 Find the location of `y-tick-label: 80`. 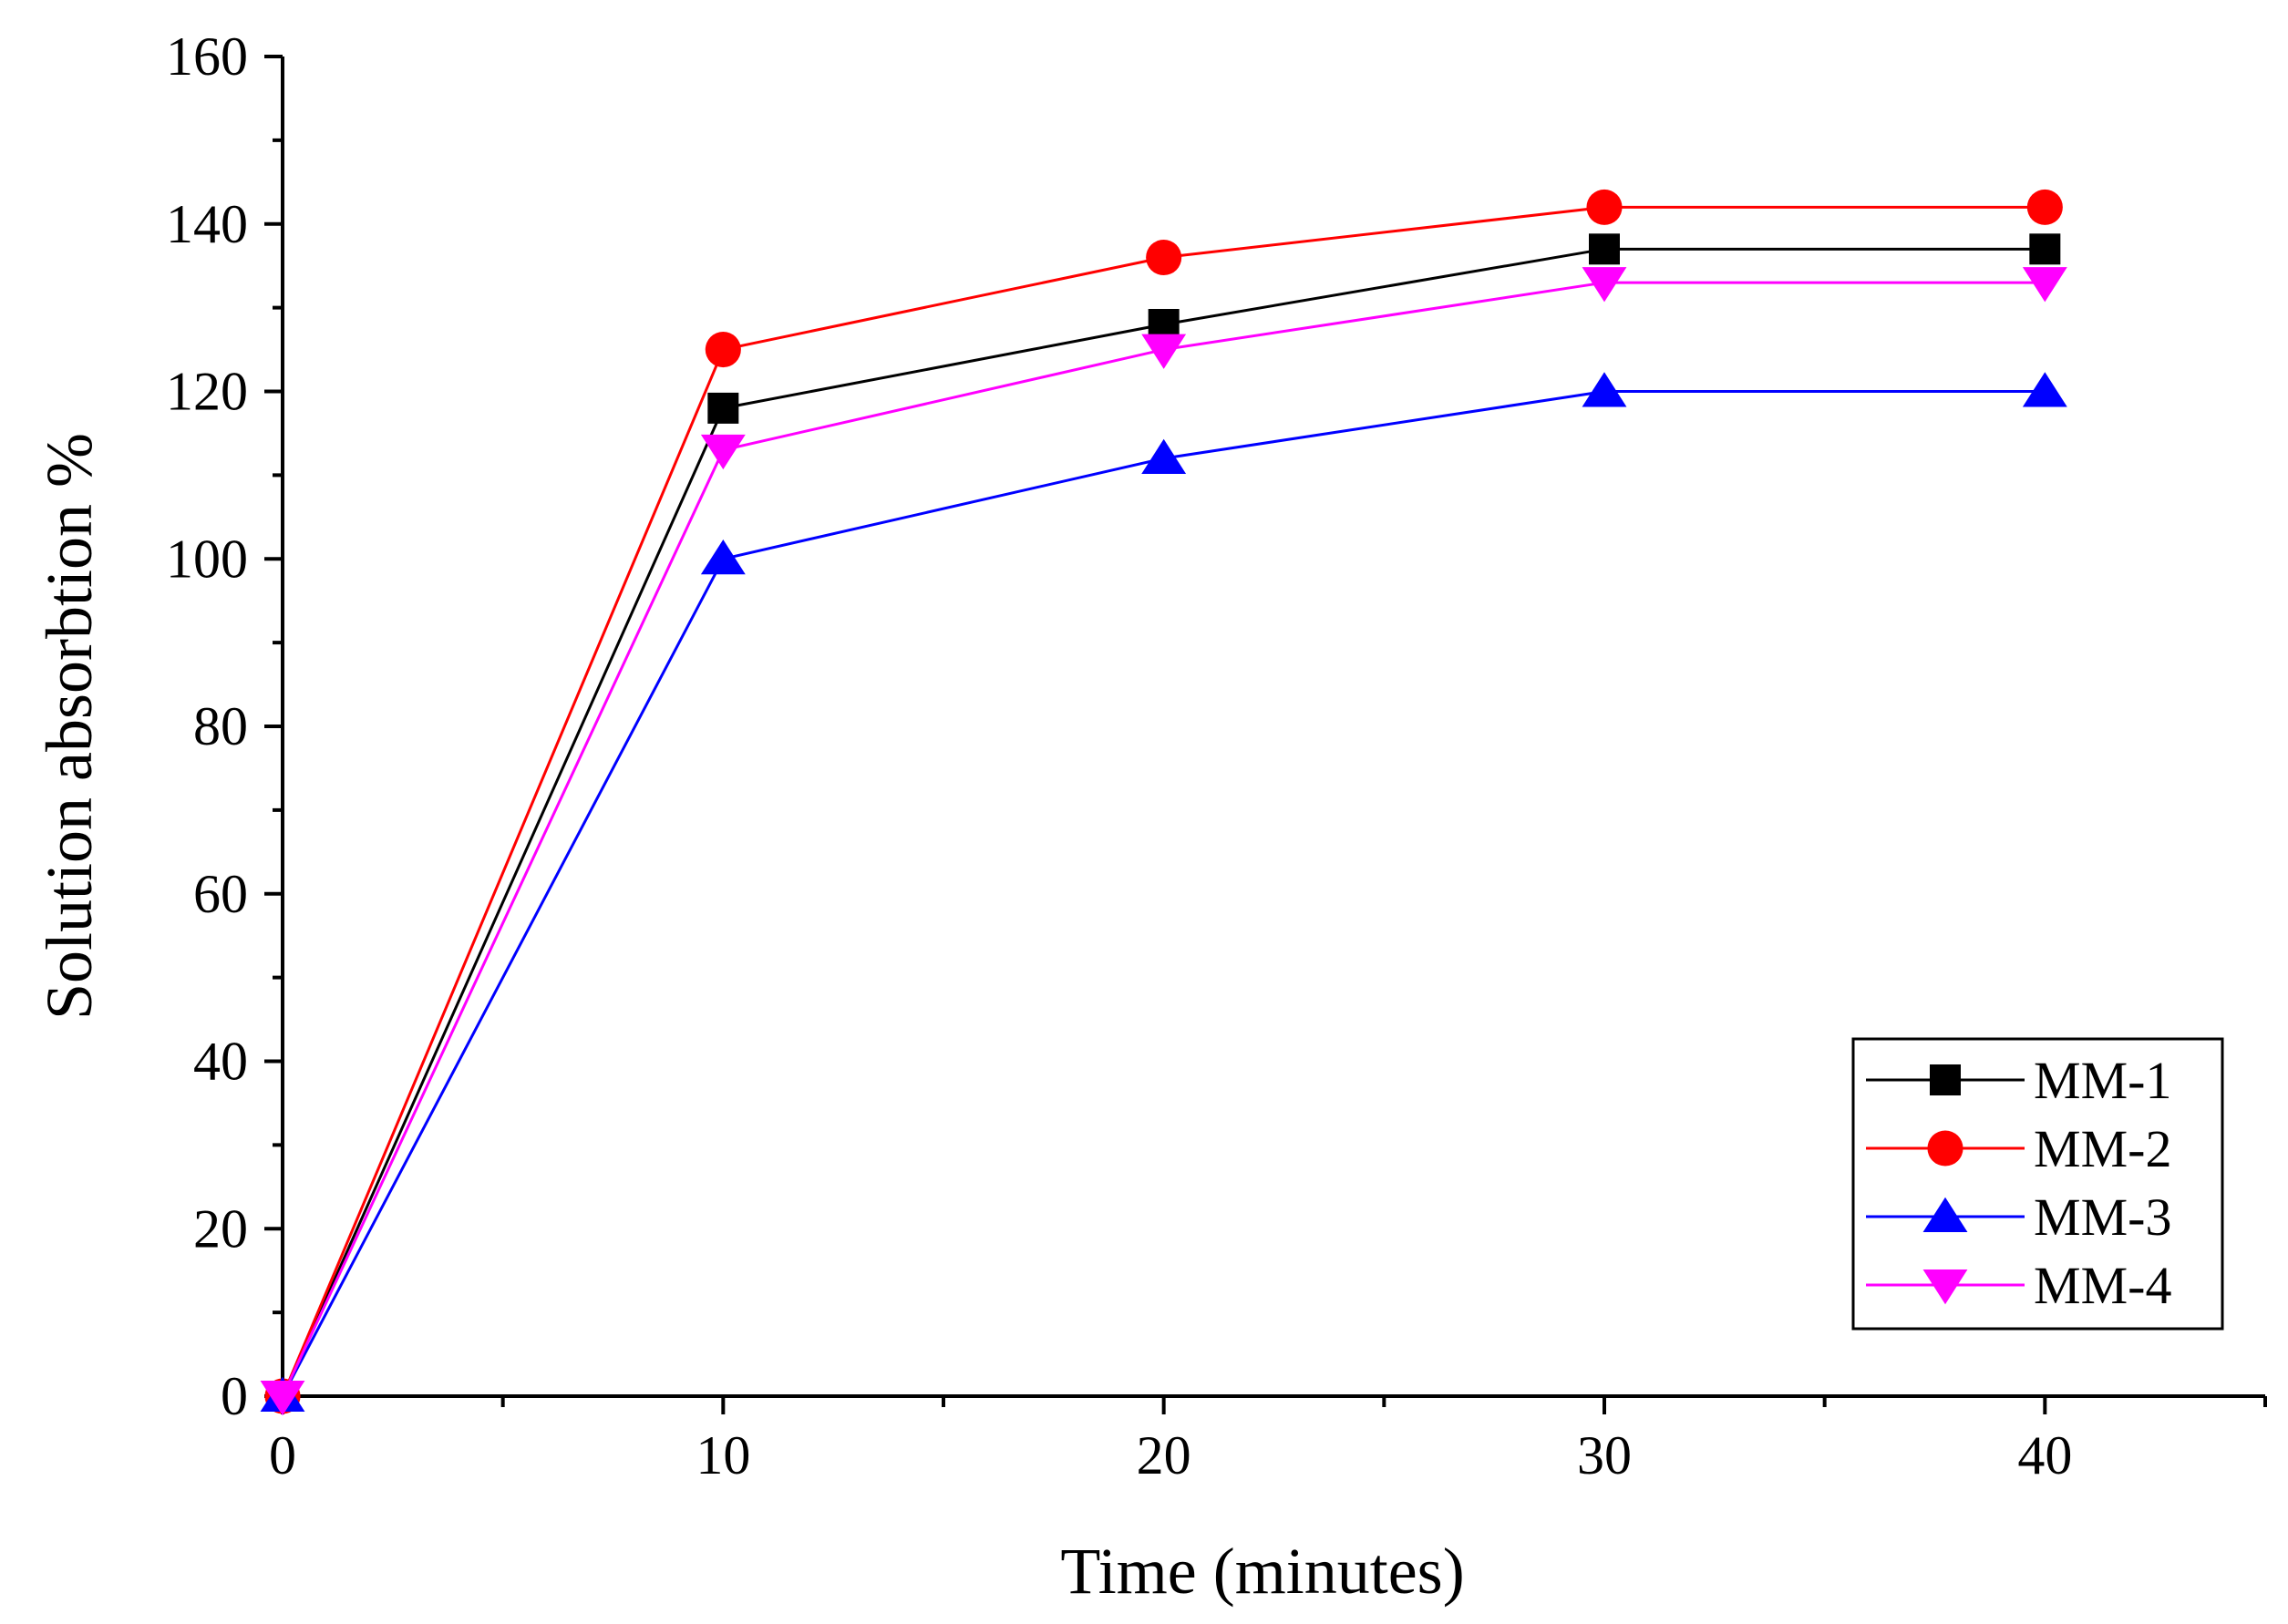

y-tick-label: 80 is located at coordinates (220, 726).